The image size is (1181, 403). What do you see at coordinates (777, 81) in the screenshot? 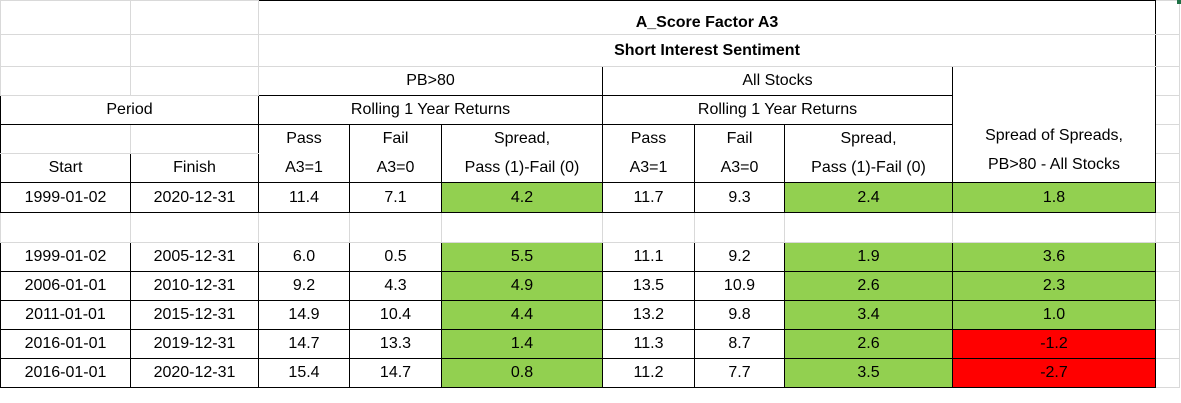
I see `group-all-header: All Stocks` at bounding box center [777, 81].